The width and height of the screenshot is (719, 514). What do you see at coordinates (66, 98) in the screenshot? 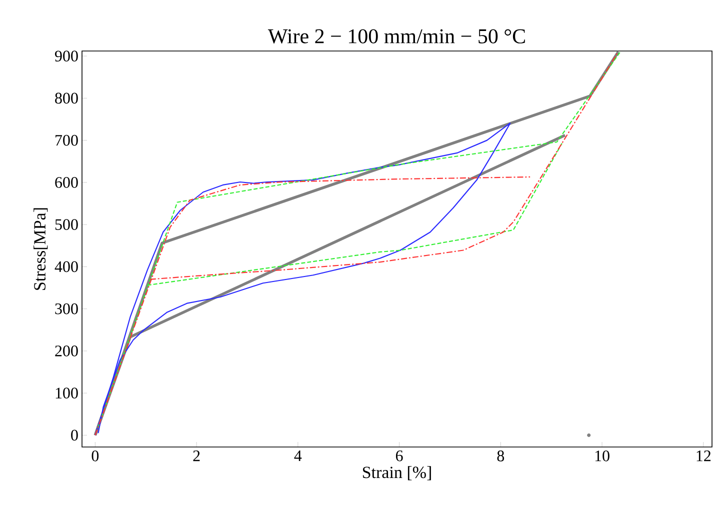
I see `y-tick-label: 800` at bounding box center [66, 98].